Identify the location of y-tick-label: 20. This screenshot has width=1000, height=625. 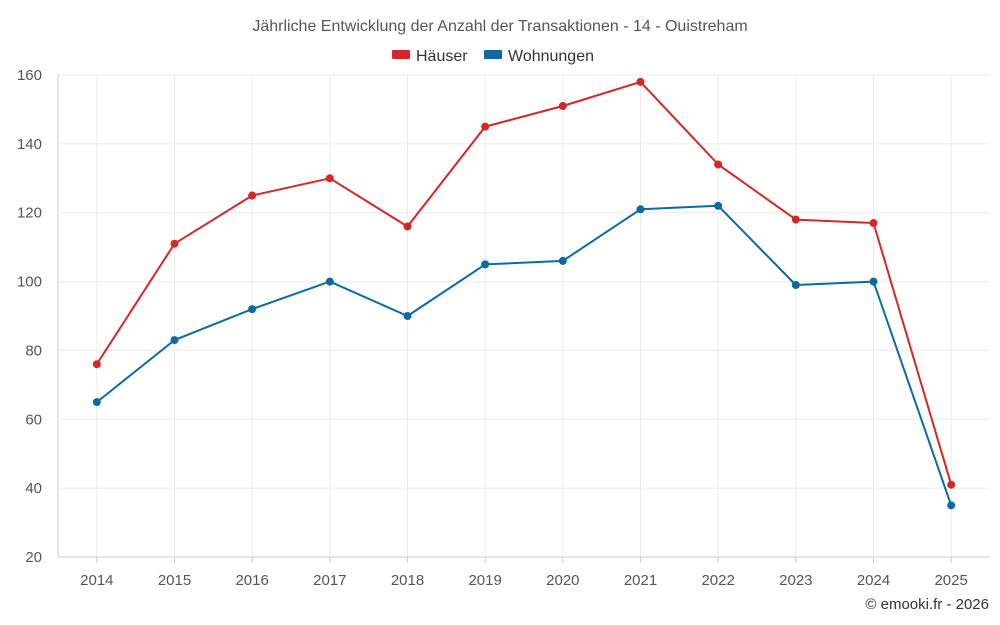
(33, 557).